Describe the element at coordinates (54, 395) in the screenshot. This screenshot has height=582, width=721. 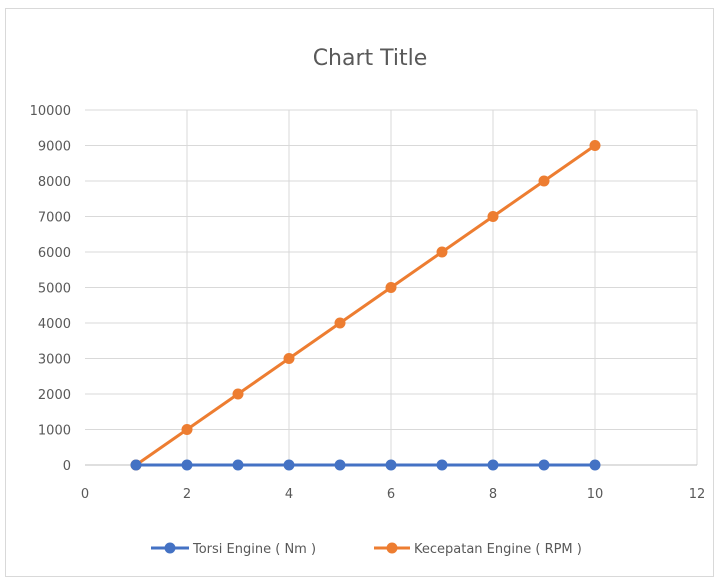
I see `y-tick-label: 2000` at that location.